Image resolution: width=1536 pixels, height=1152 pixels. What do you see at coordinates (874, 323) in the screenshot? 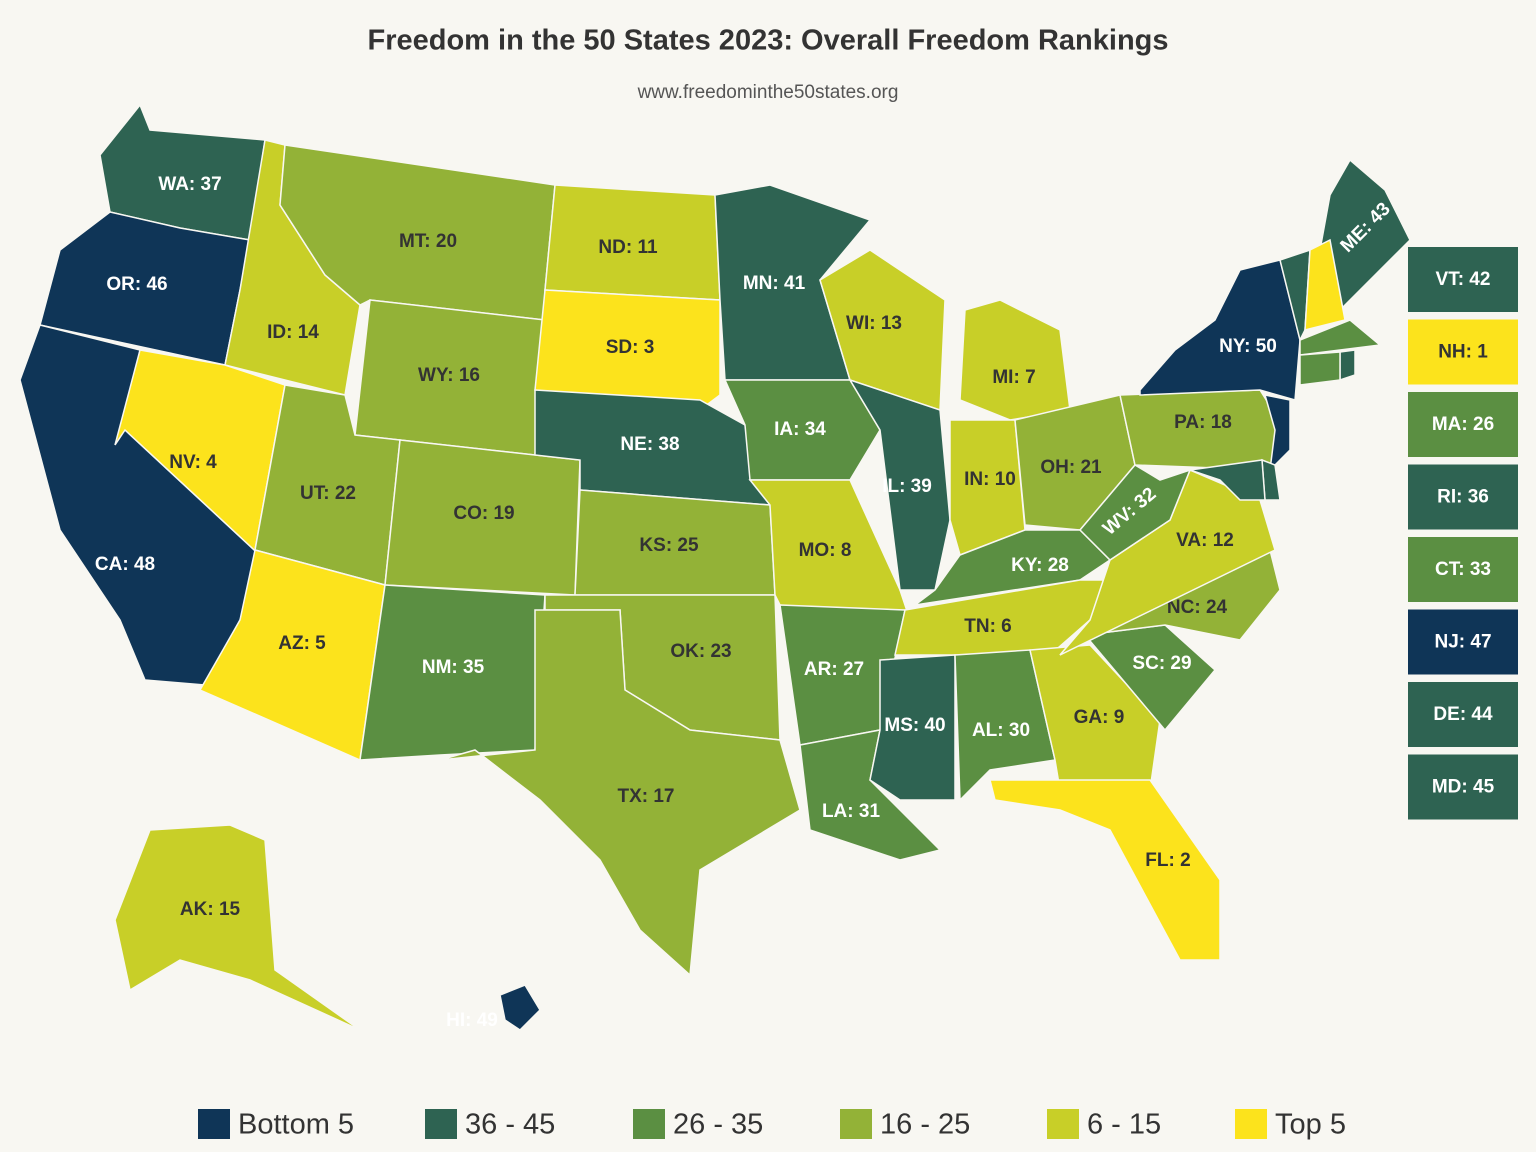
I see `state-label: WI: 13` at bounding box center [874, 323].